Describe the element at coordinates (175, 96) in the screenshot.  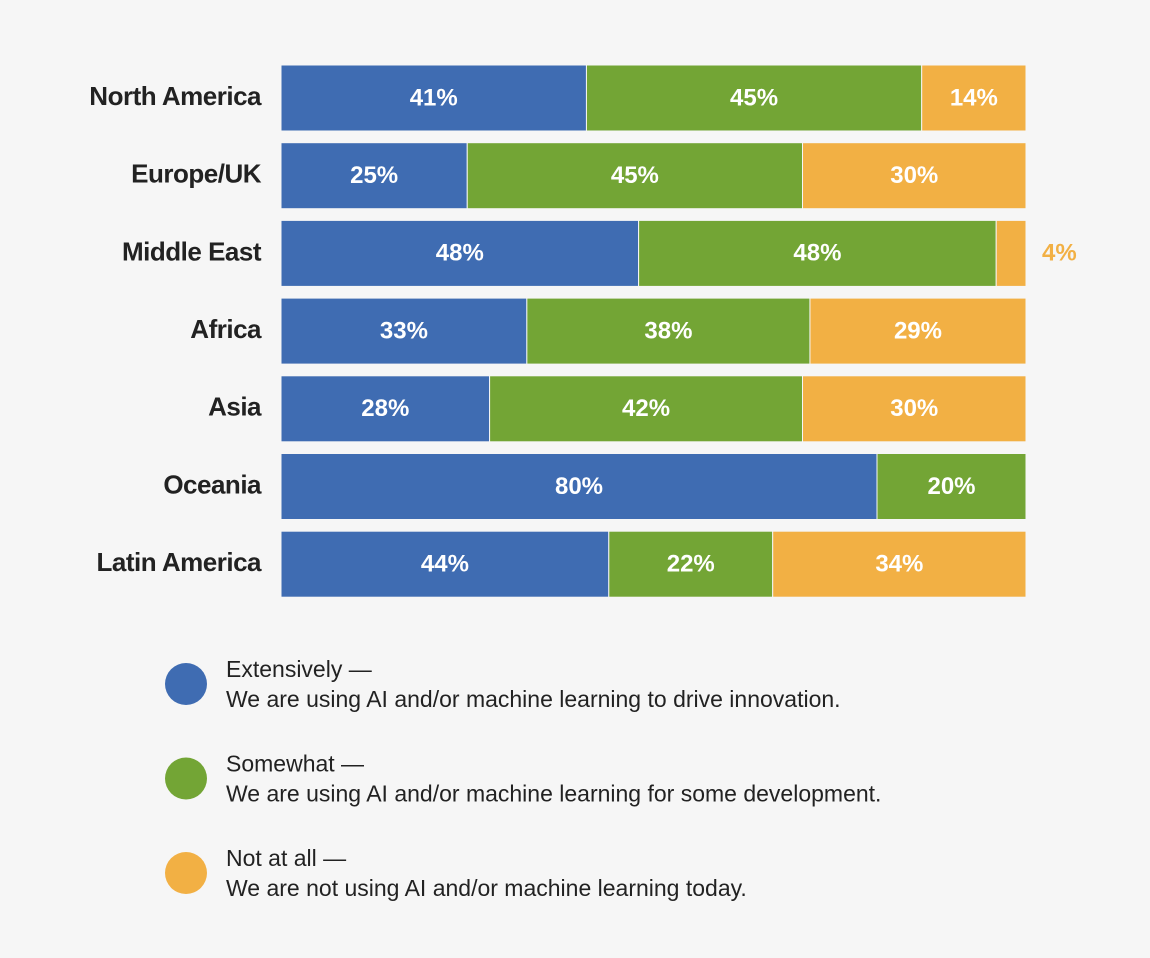
I see `category-label: North America` at that location.